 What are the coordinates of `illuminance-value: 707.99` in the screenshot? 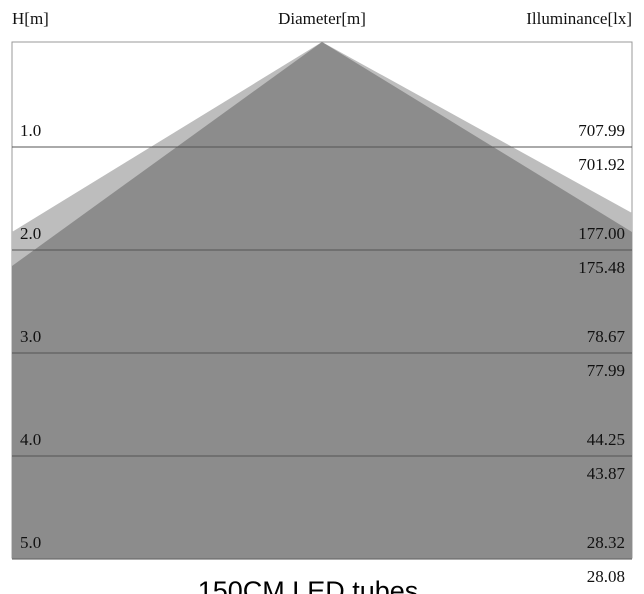 It's located at (601, 130).